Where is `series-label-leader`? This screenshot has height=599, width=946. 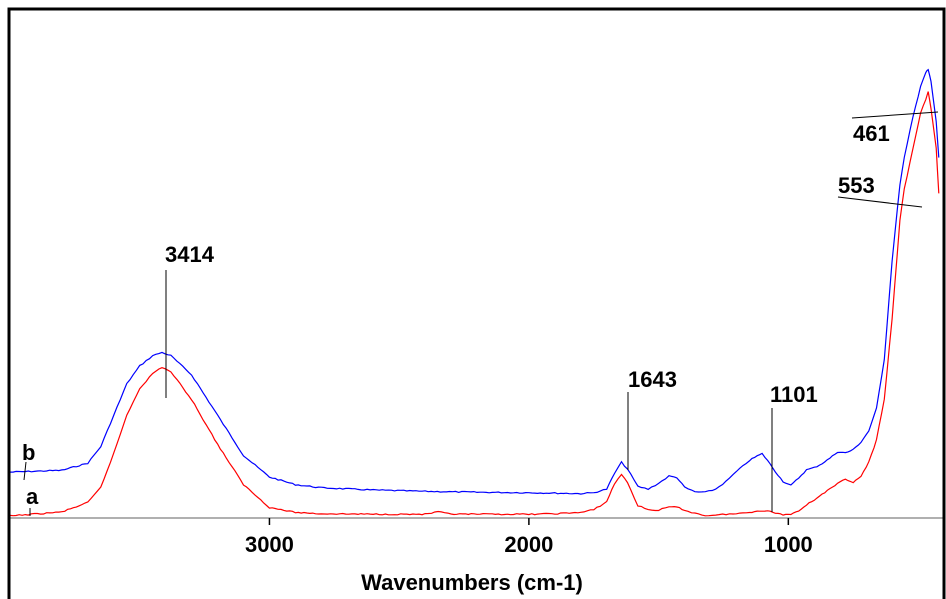 series-label-leader is located at coordinates (25, 471).